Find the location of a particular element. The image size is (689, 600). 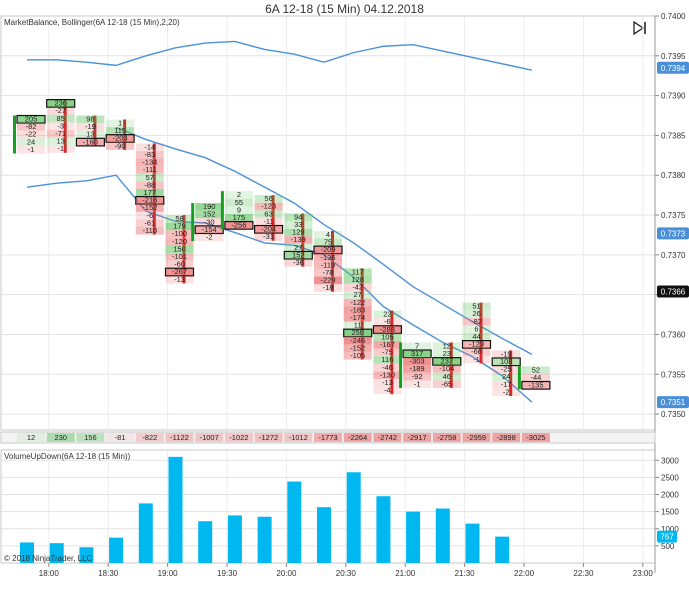

price-tick-label: 0.7380 is located at coordinates (673, 175).